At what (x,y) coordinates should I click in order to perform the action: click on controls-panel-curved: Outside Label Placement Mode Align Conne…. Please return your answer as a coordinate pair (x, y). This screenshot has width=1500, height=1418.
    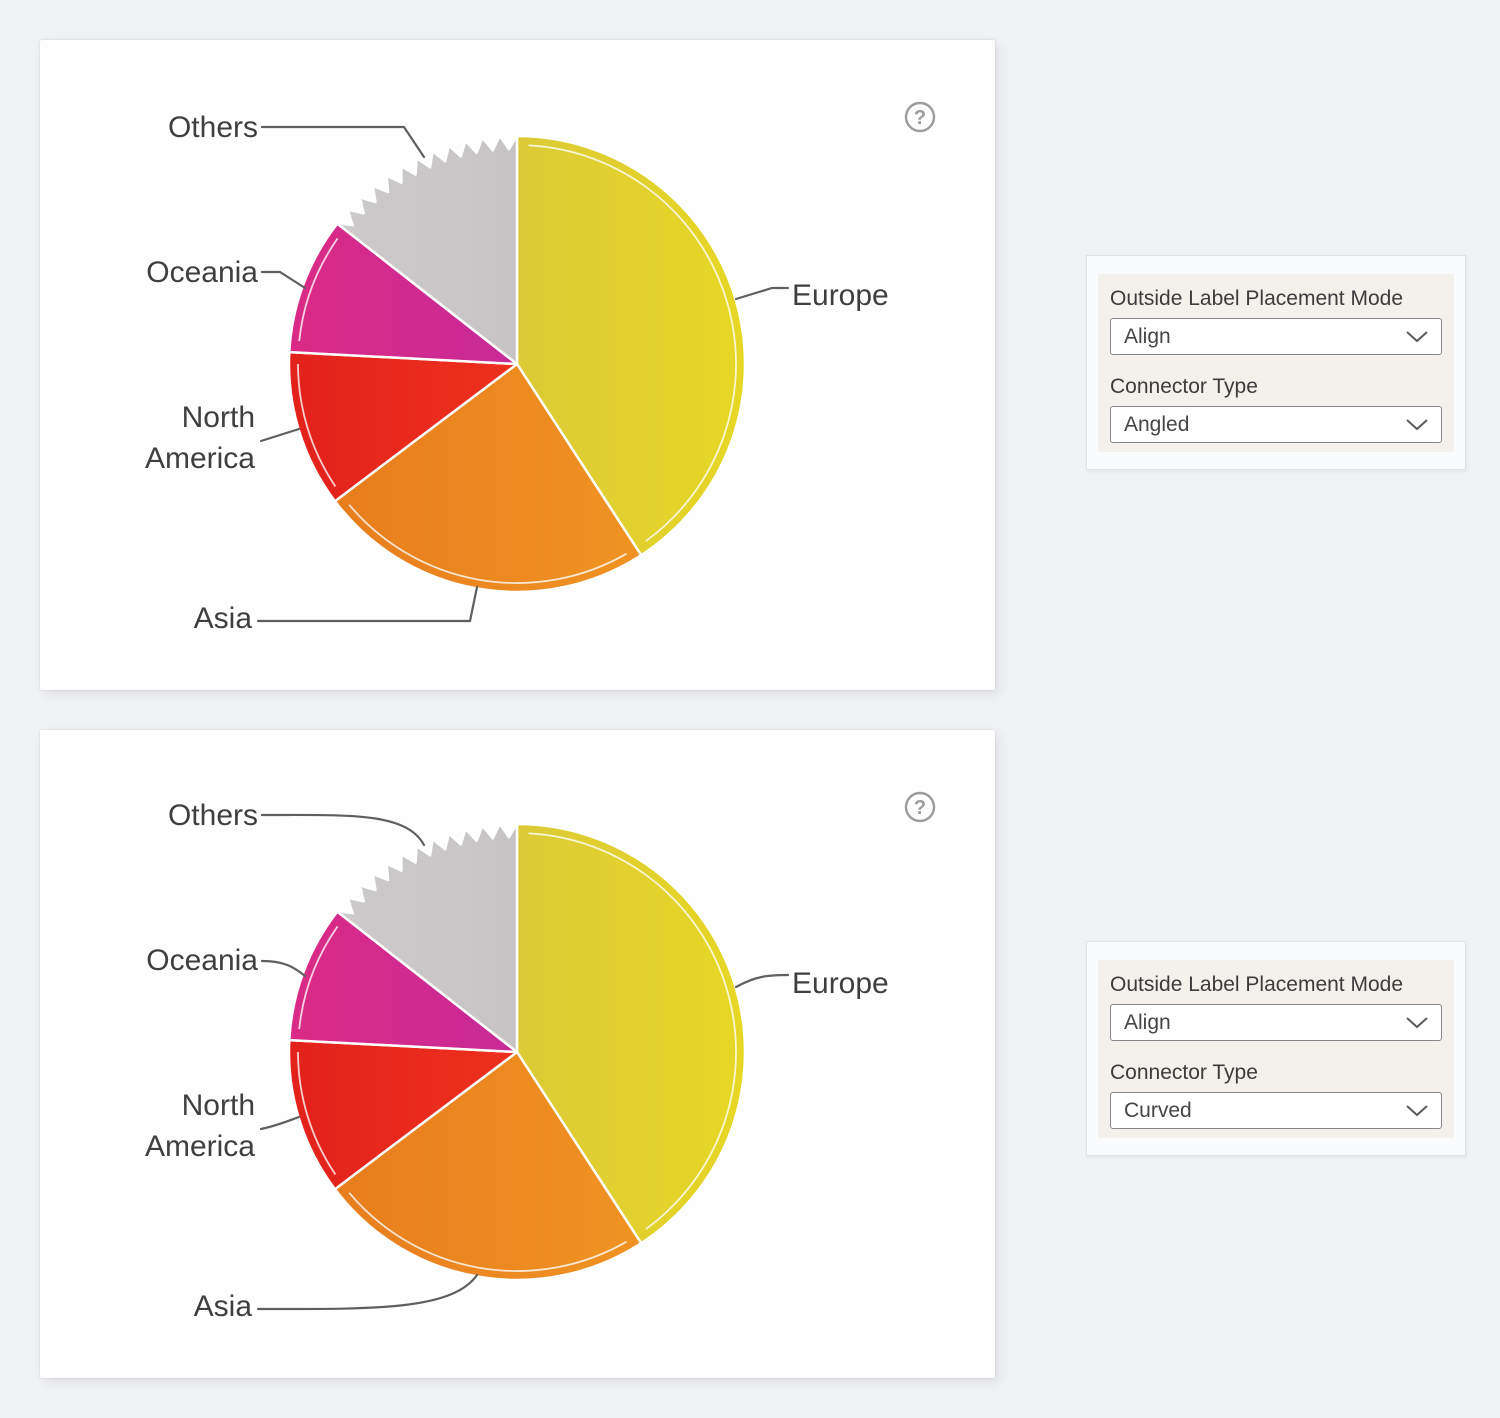
    Looking at the image, I should click on (1276, 1048).